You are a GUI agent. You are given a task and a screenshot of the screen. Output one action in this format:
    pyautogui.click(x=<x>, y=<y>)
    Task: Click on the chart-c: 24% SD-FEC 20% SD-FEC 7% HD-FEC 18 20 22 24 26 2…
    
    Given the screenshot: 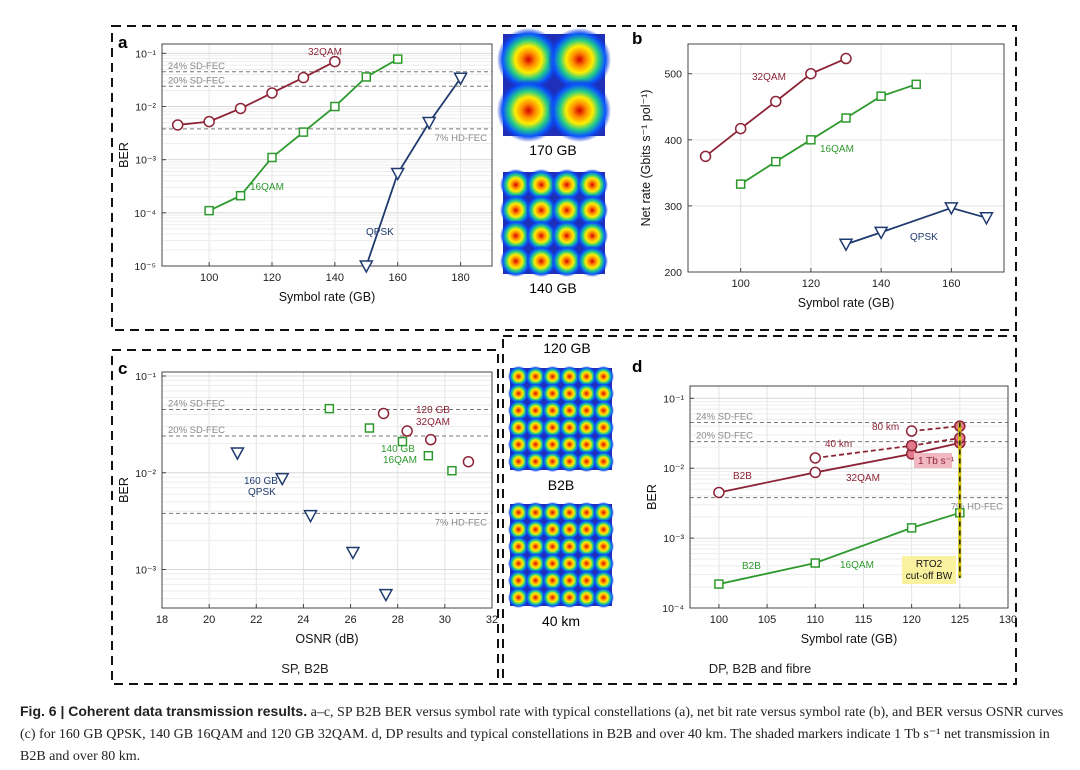 What is the action you would take?
    pyautogui.click(x=307, y=508)
    